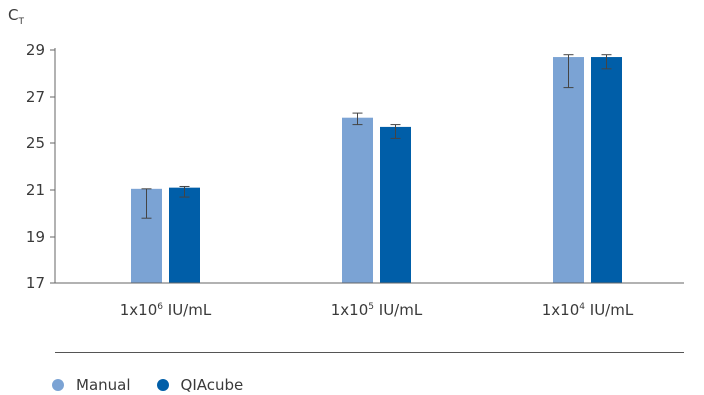 The image size is (704, 395). Describe the element at coordinates (103, 385) in the screenshot. I see `legend-label-manual: Manual` at that location.